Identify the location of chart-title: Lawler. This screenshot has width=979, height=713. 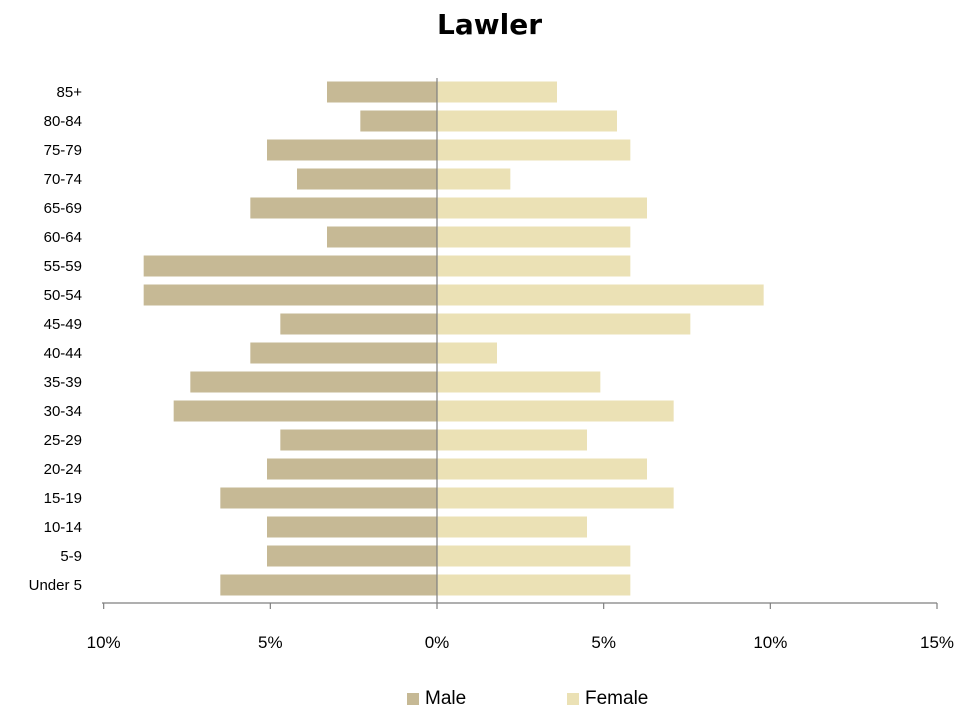
(489, 24).